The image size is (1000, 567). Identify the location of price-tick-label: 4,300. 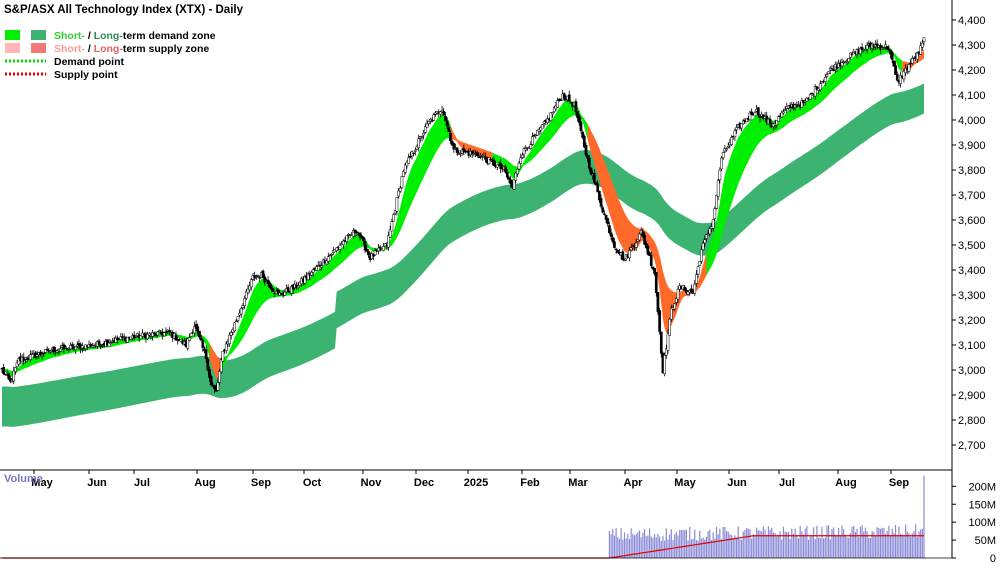
(972, 46).